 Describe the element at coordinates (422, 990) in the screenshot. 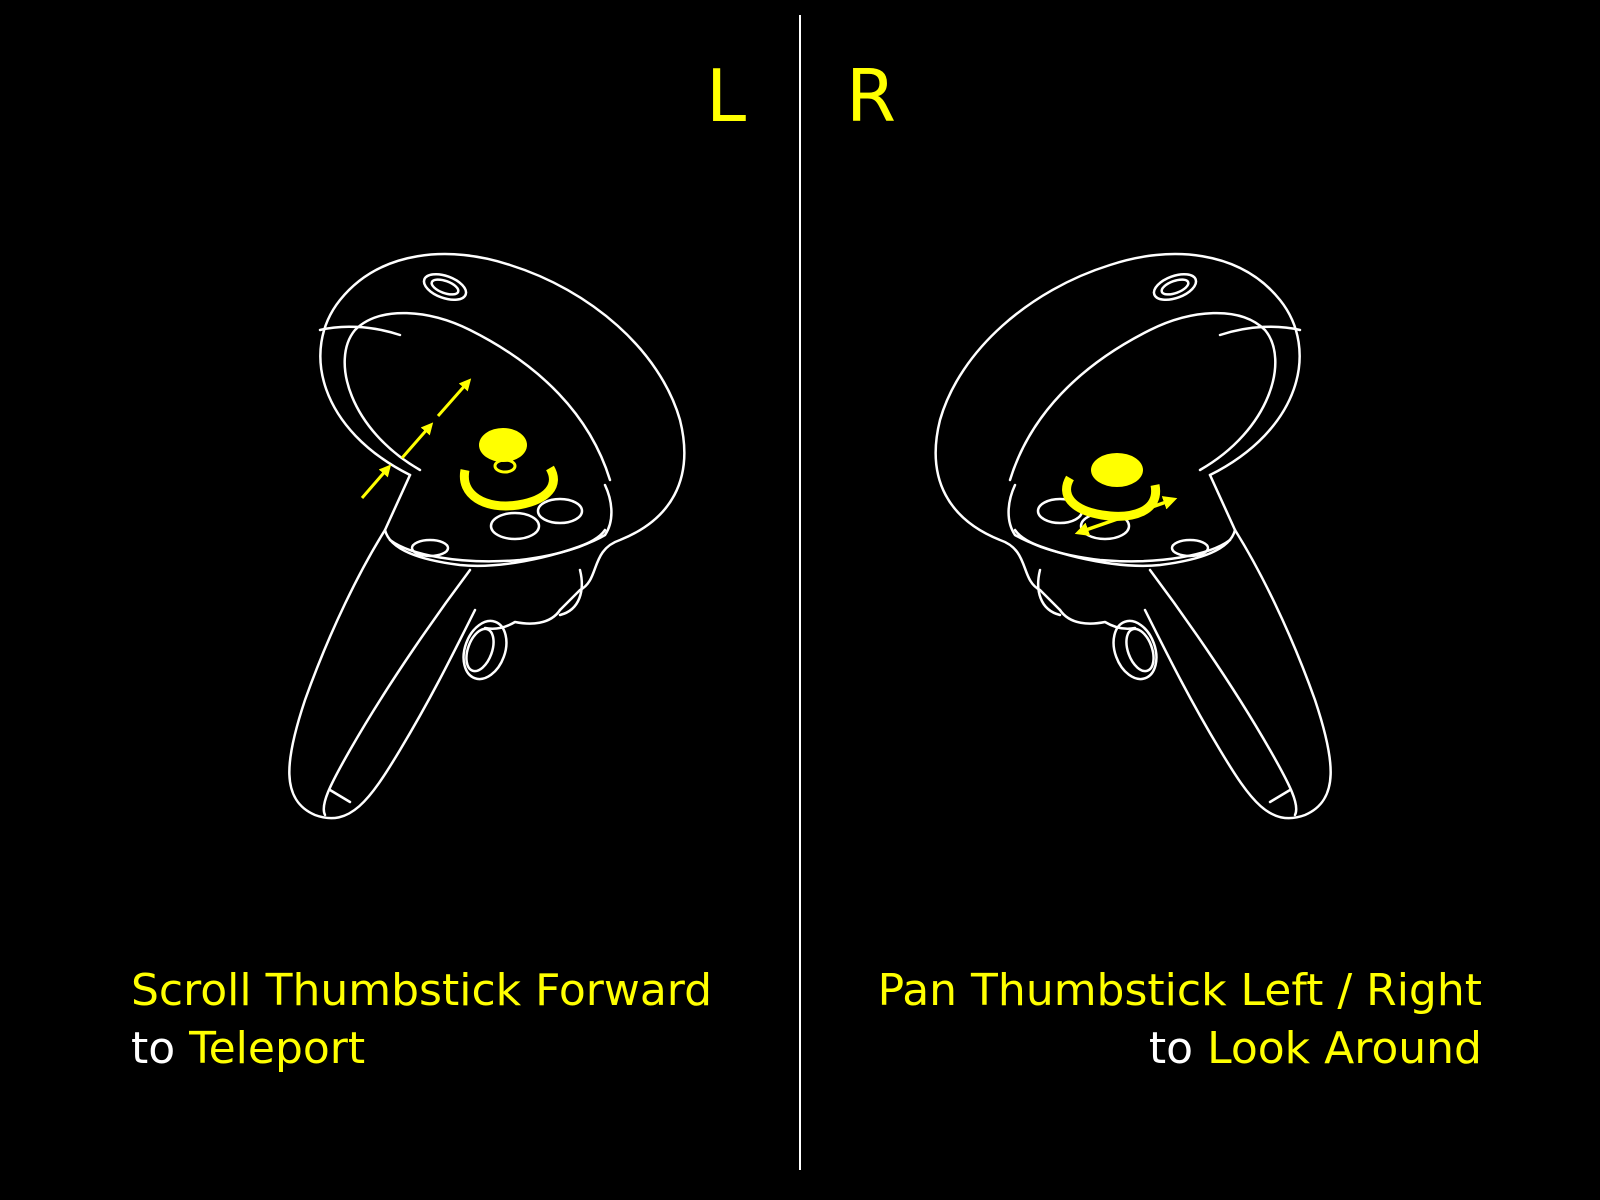

I see `left-caption-line1: Scroll Thumbstick Forward` at that location.